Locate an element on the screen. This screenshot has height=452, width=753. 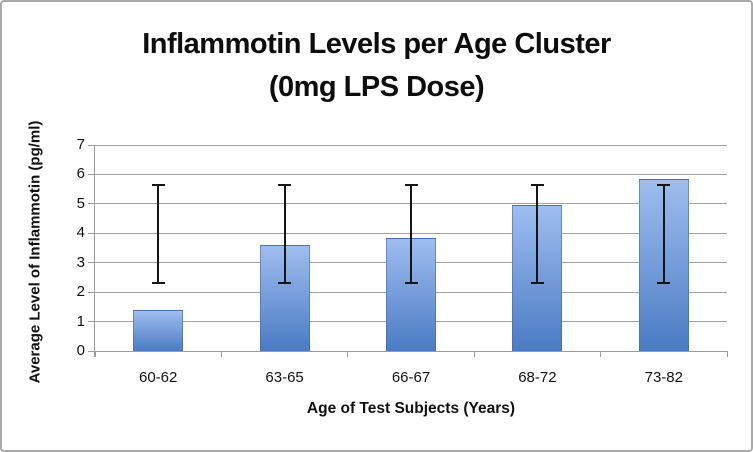
x-axis-title: Age of Test Subjects (Years) is located at coordinates (411, 408).